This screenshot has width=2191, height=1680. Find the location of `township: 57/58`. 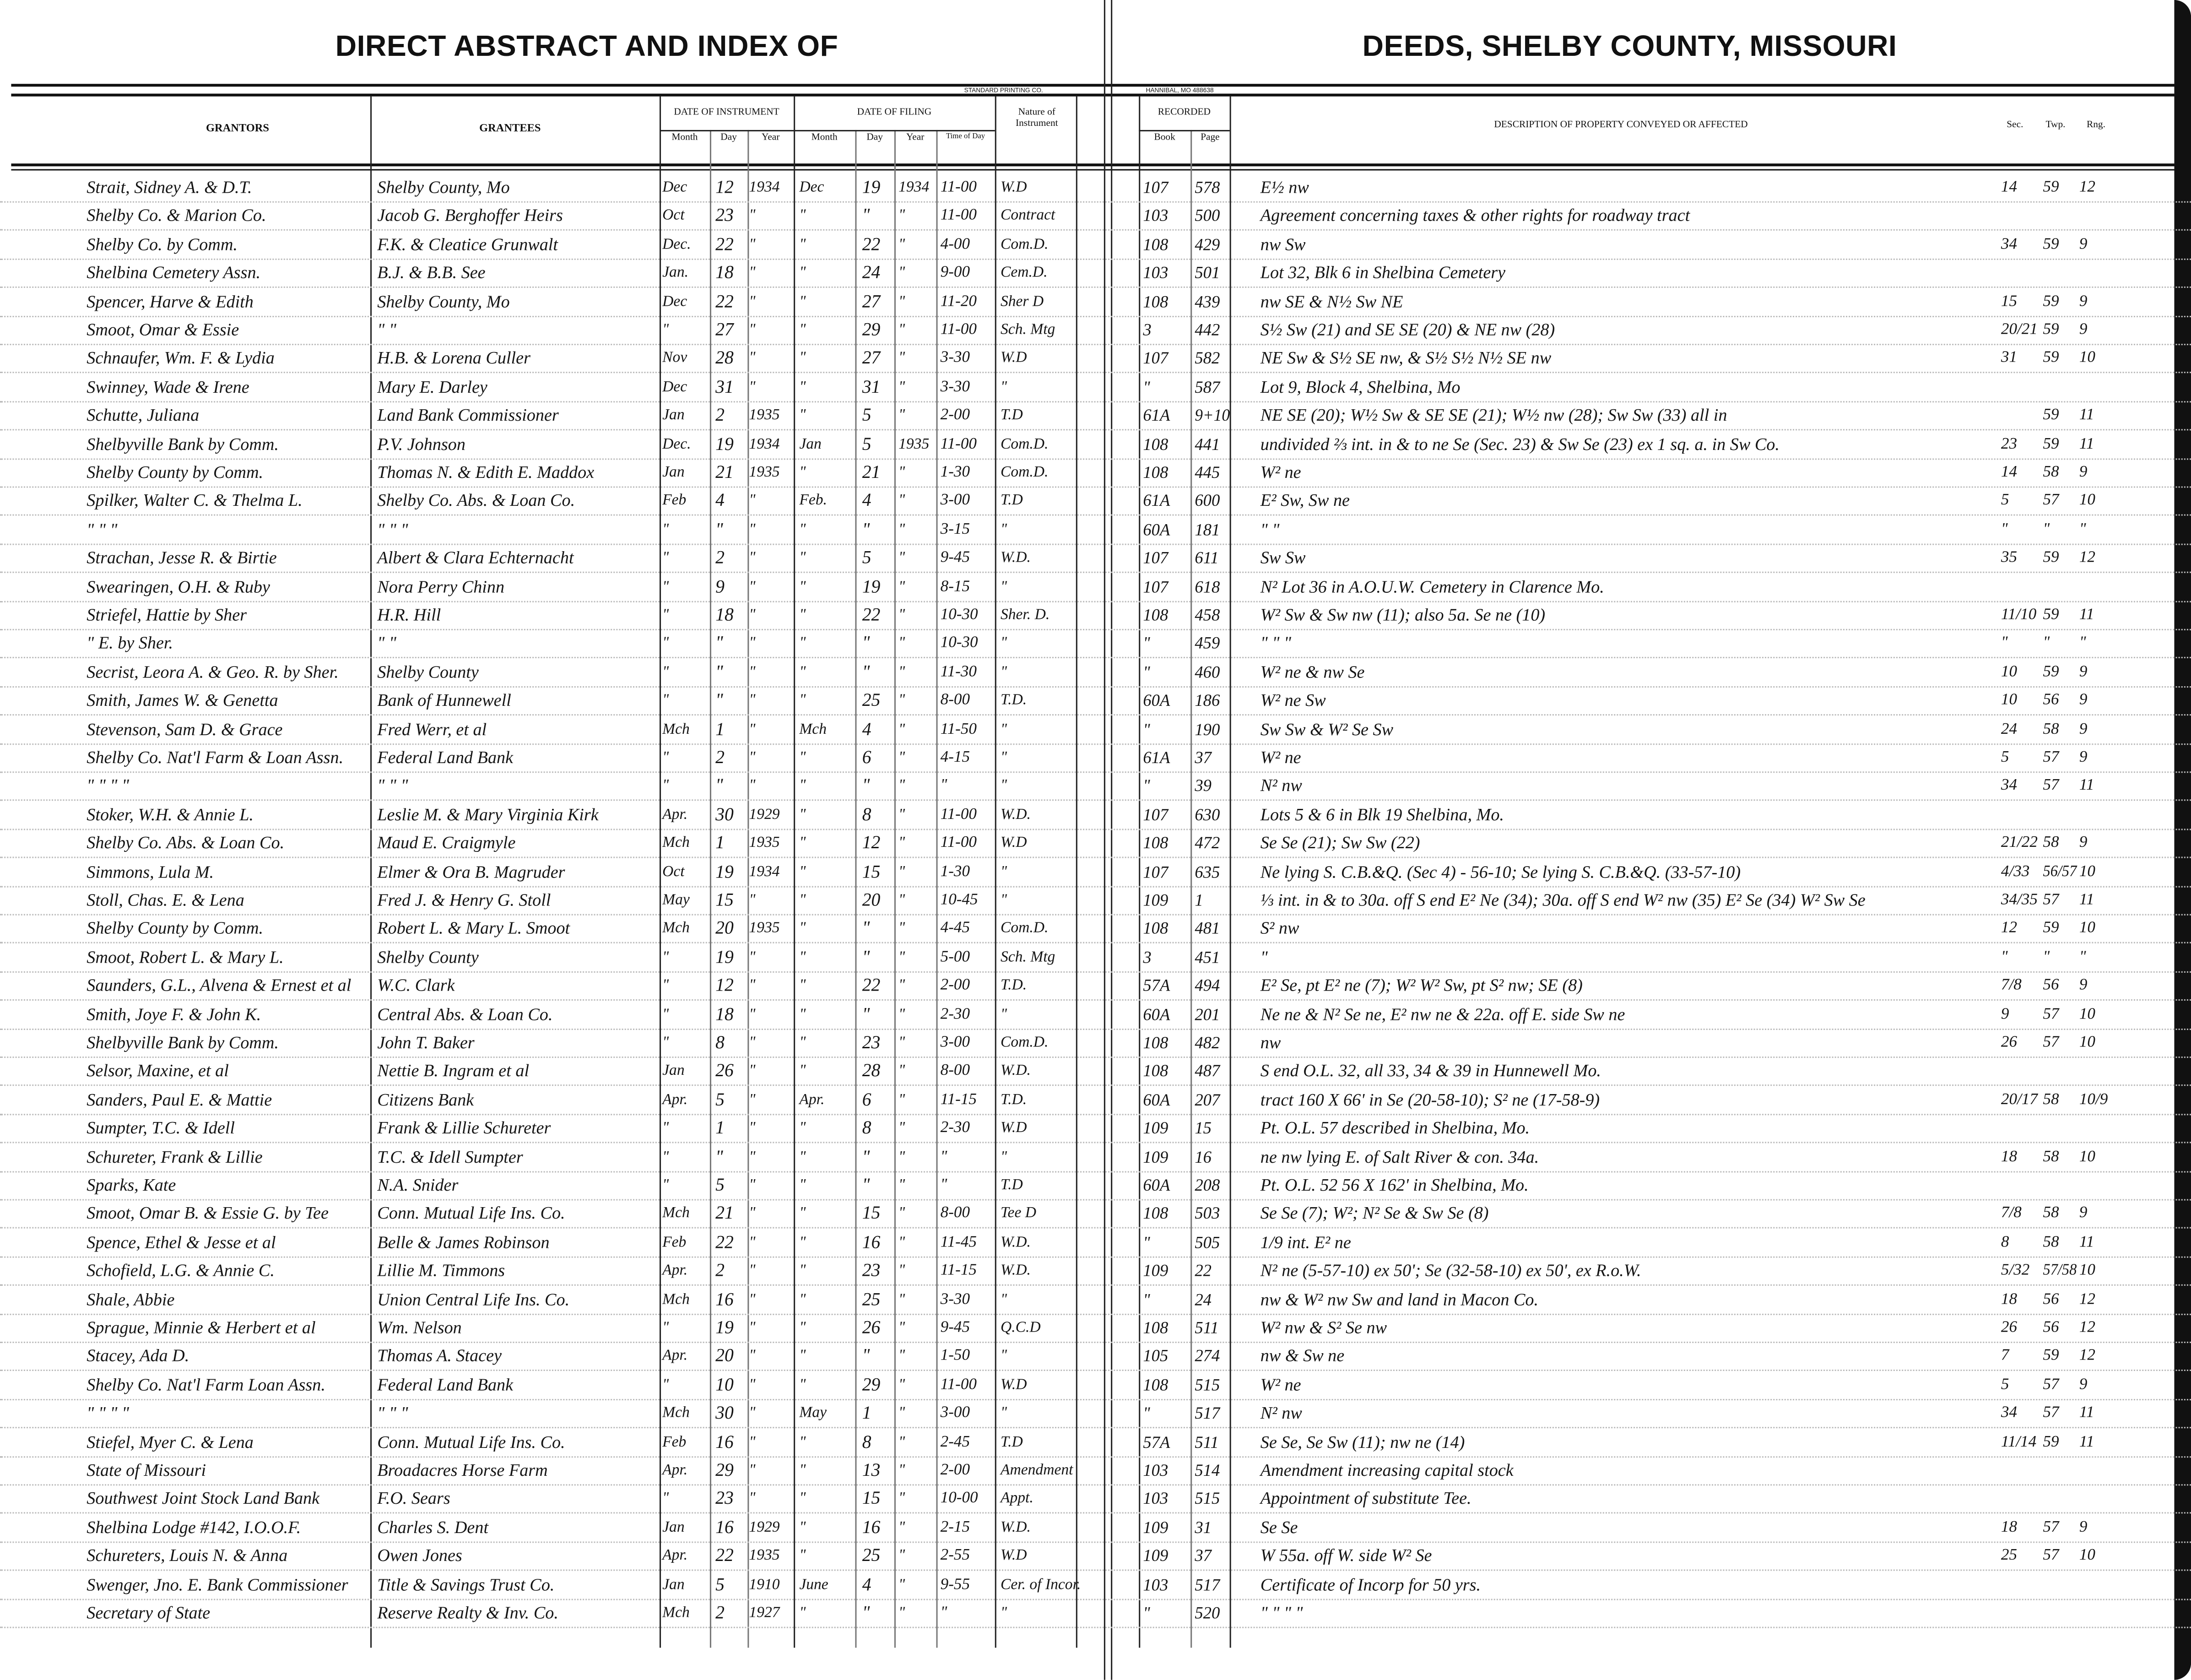

township: 57/58 is located at coordinates (2060, 1270).